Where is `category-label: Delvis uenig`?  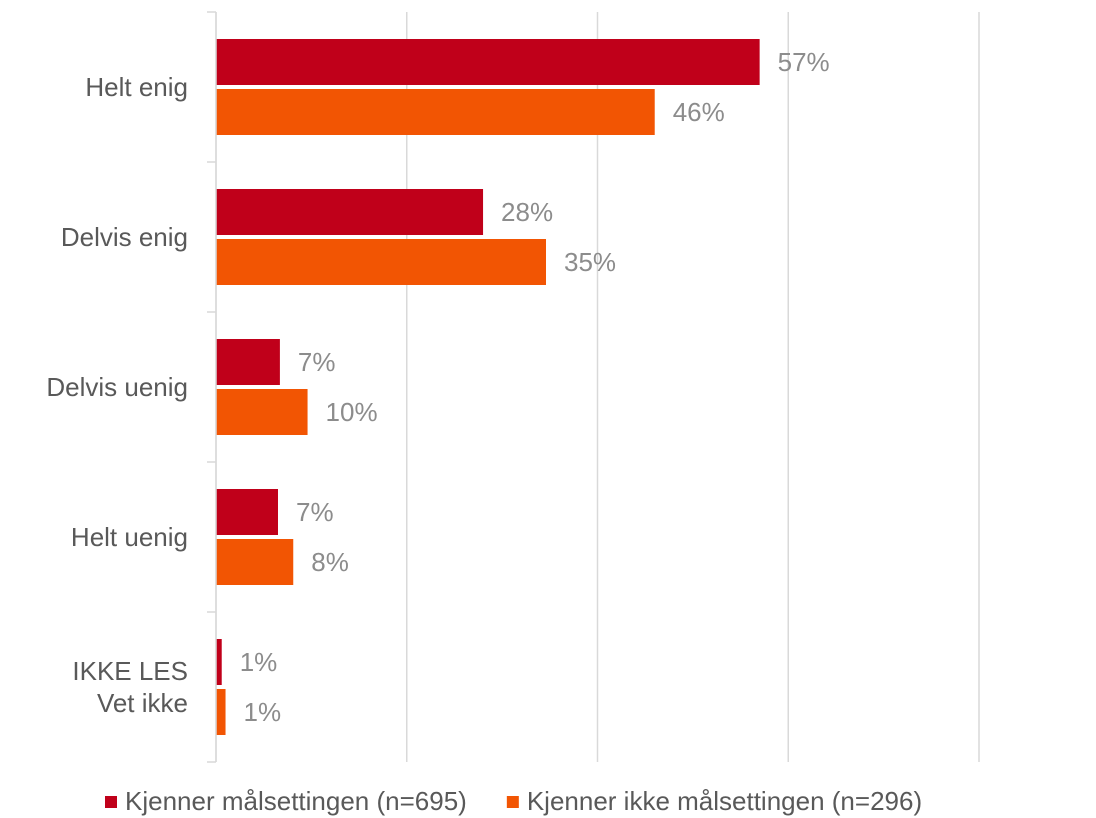
category-label: Delvis uenig is located at coordinates (117, 387).